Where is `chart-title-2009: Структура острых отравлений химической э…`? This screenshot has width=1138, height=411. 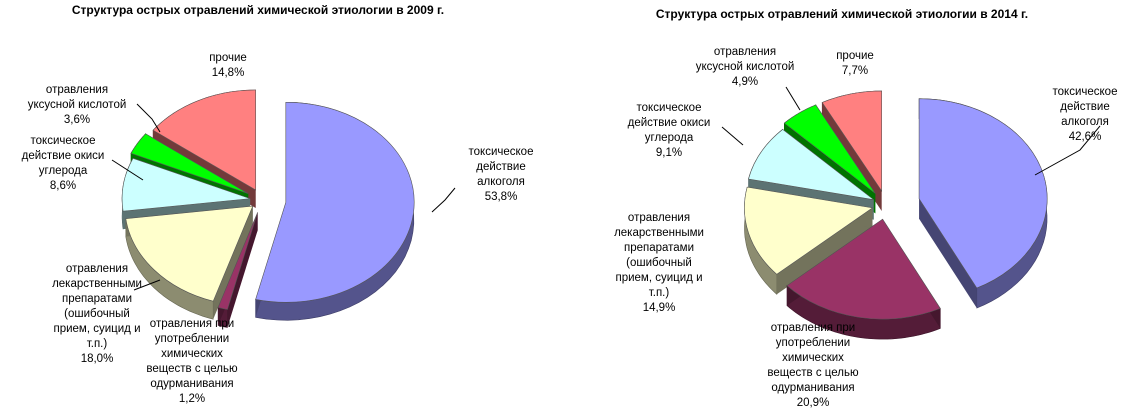
chart-title-2009: Структура острых отравлений химической э… is located at coordinates (258, 10).